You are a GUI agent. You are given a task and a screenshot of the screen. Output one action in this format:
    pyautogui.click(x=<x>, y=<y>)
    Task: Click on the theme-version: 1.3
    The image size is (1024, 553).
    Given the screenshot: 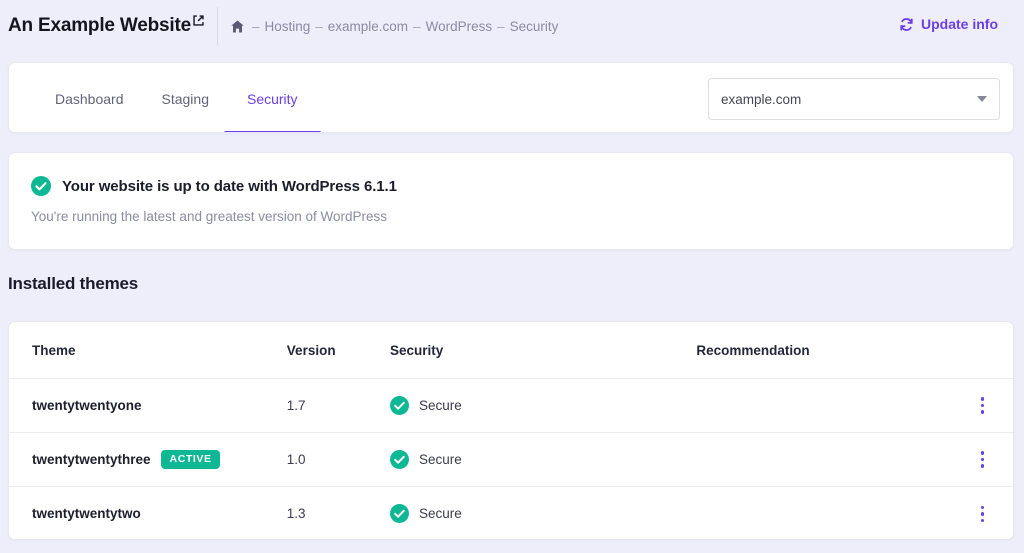 What is the action you would take?
    pyautogui.click(x=296, y=513)
    